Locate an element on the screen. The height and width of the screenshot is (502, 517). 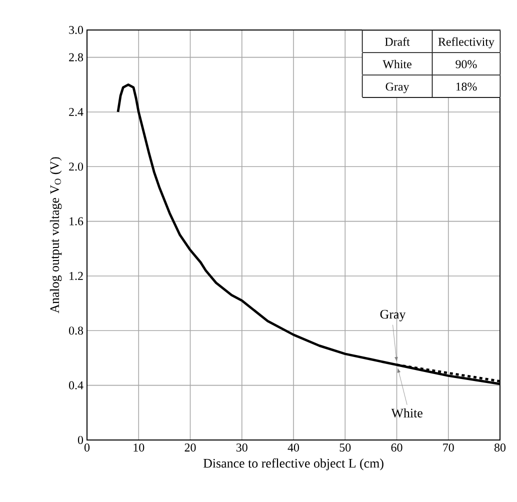
annotation: 90% is located at coordinates (466, 64).